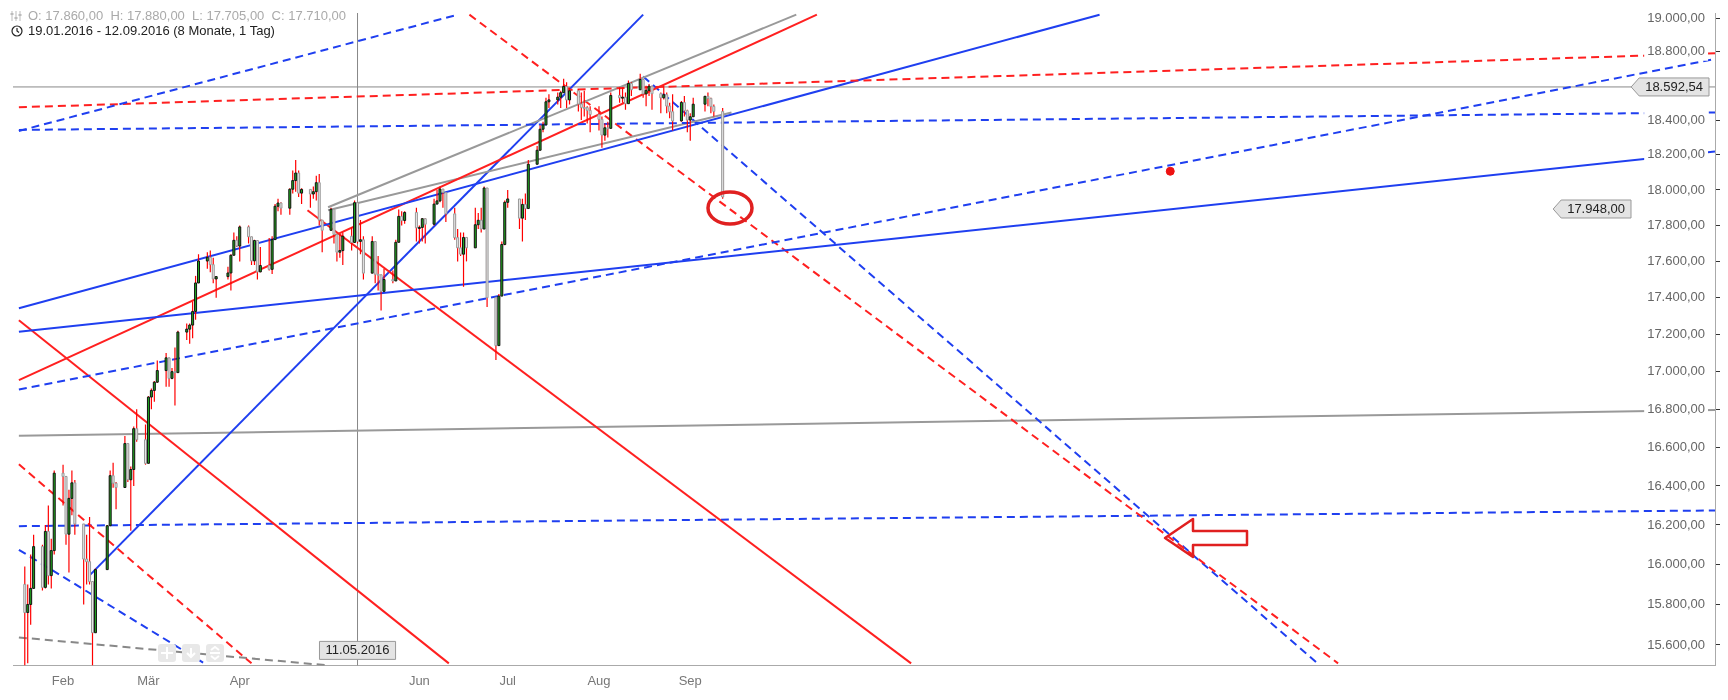 Image resolution: width=1728 pixels, height=700 pixels. What do you see at coordinates (1676, 371) in the screenshot?
I see `y-tick-label: 17.000,00` at bounding box center [1676, 371].